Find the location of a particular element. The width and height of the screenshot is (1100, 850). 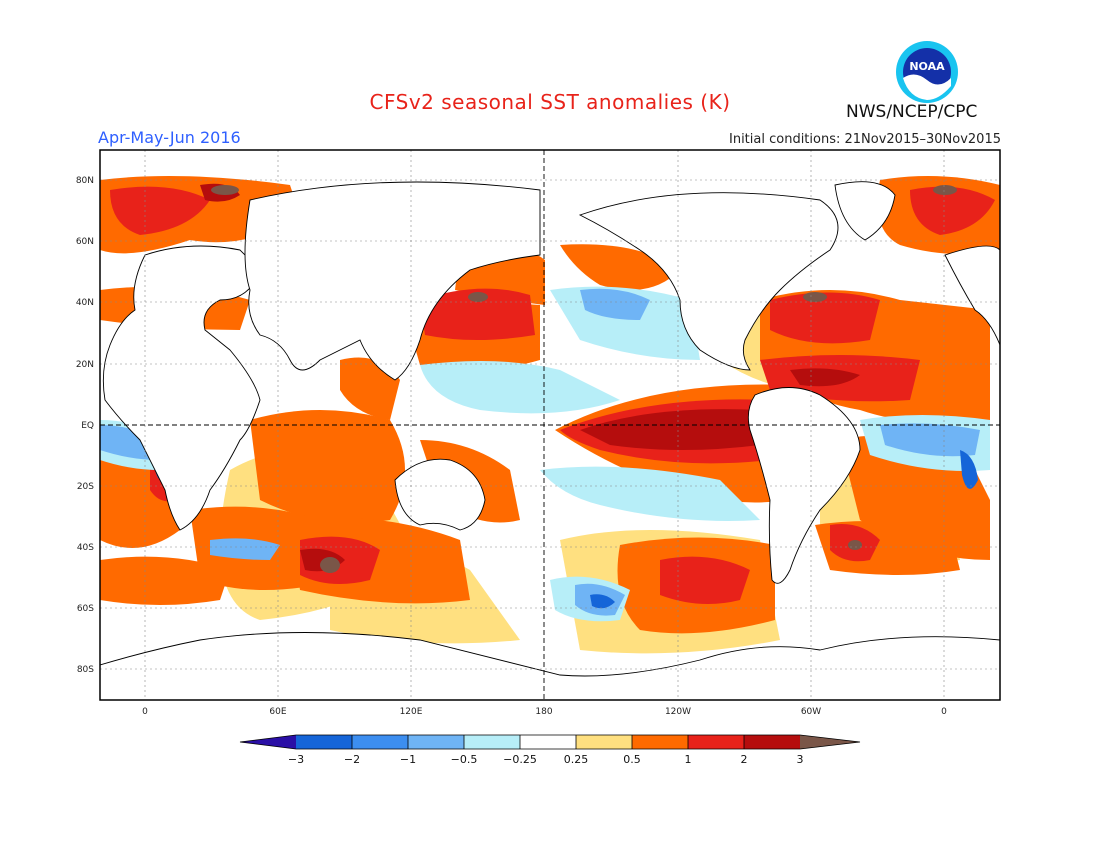

colorbar-label: −0.25 is located at coordinates (520, 759).